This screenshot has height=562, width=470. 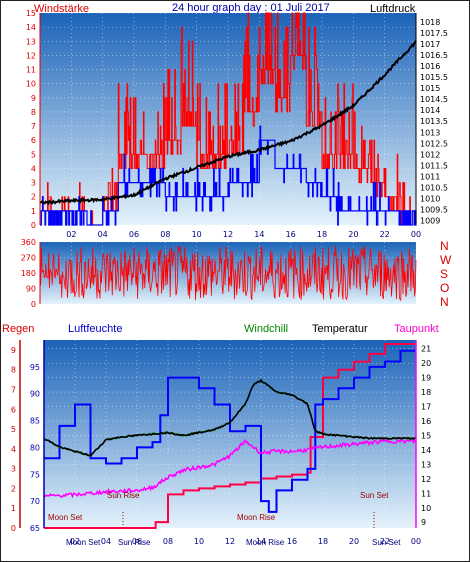 I want to click on pressure-tick-label: 1011.5, so click(x=434, y=165).